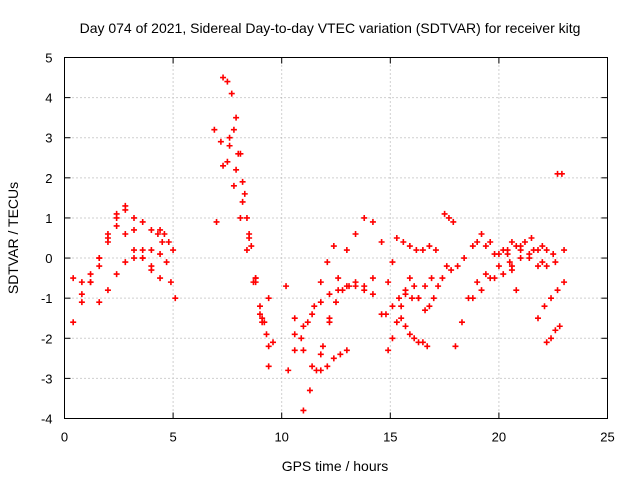  Describe the element at coordinates (47, 239) in the screenshot. I see `y-tick-labels: -4 -3 -2 -1 0 1 2 3 4 5` at that location.